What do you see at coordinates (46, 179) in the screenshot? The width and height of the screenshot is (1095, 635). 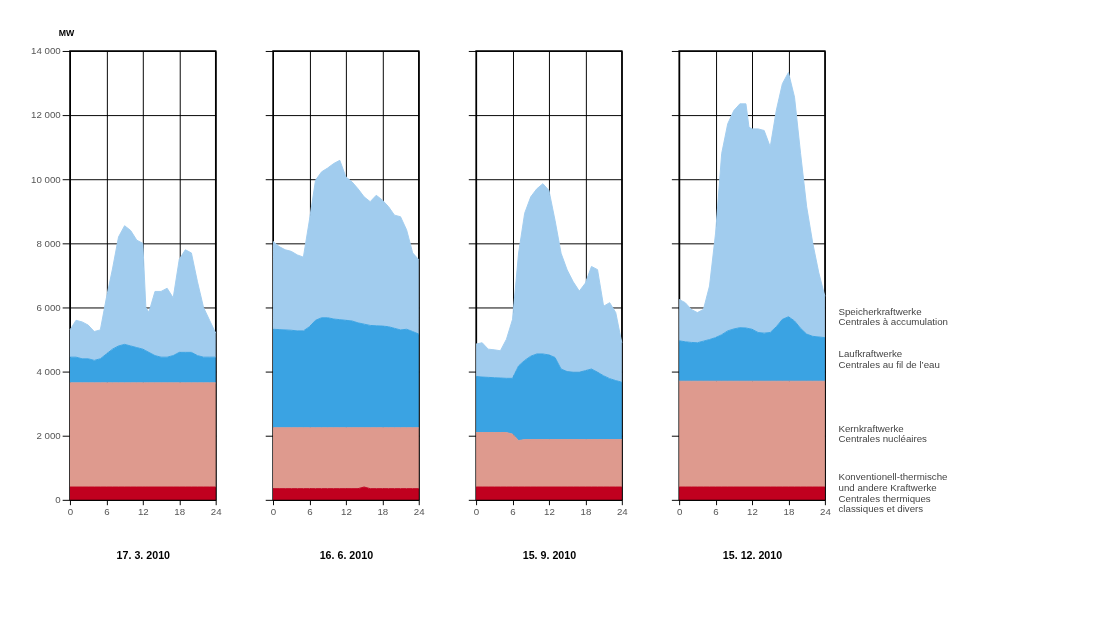 I see `y-tick-label: 10 000` at bounding box center [46, 179].